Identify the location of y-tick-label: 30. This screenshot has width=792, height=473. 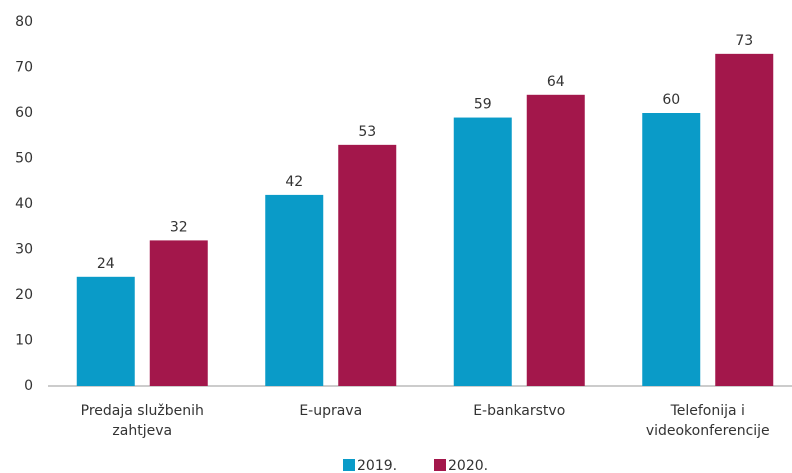
(24, 250).